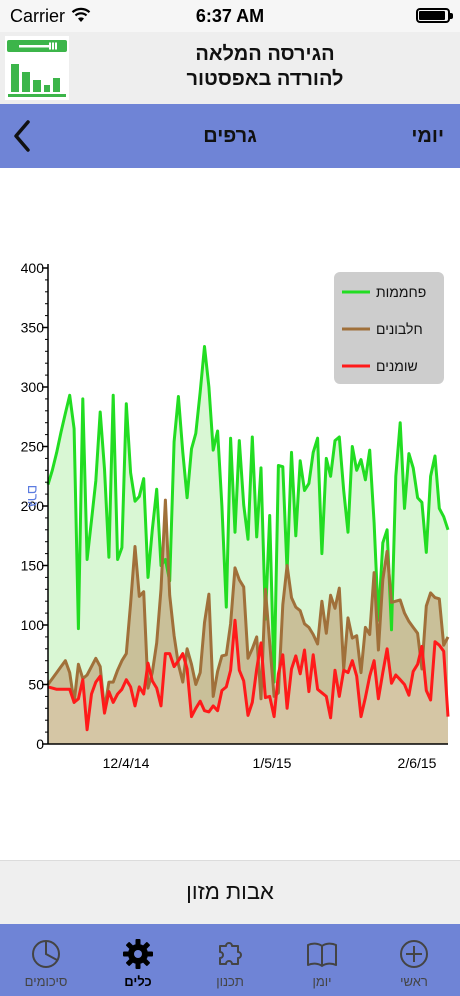  I want to click on book-icon, so click(322, 954).